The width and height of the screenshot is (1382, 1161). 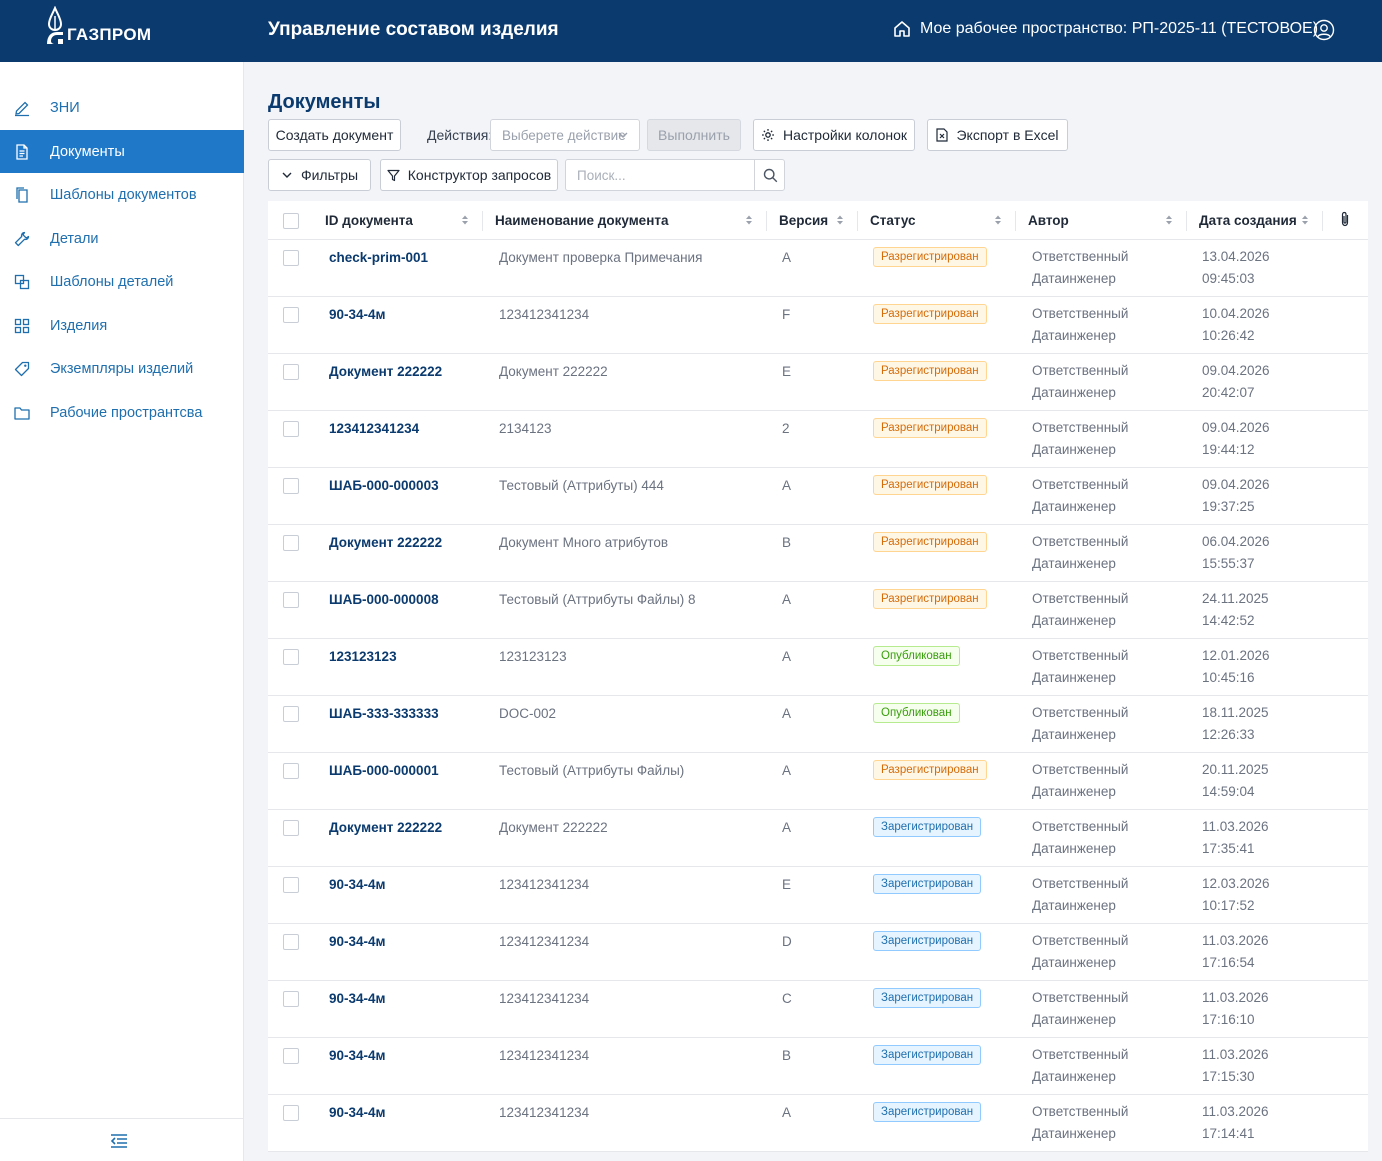 I want to click on created-cell: 18.11.2025 12:26:33, so click(x=1235, y=724).